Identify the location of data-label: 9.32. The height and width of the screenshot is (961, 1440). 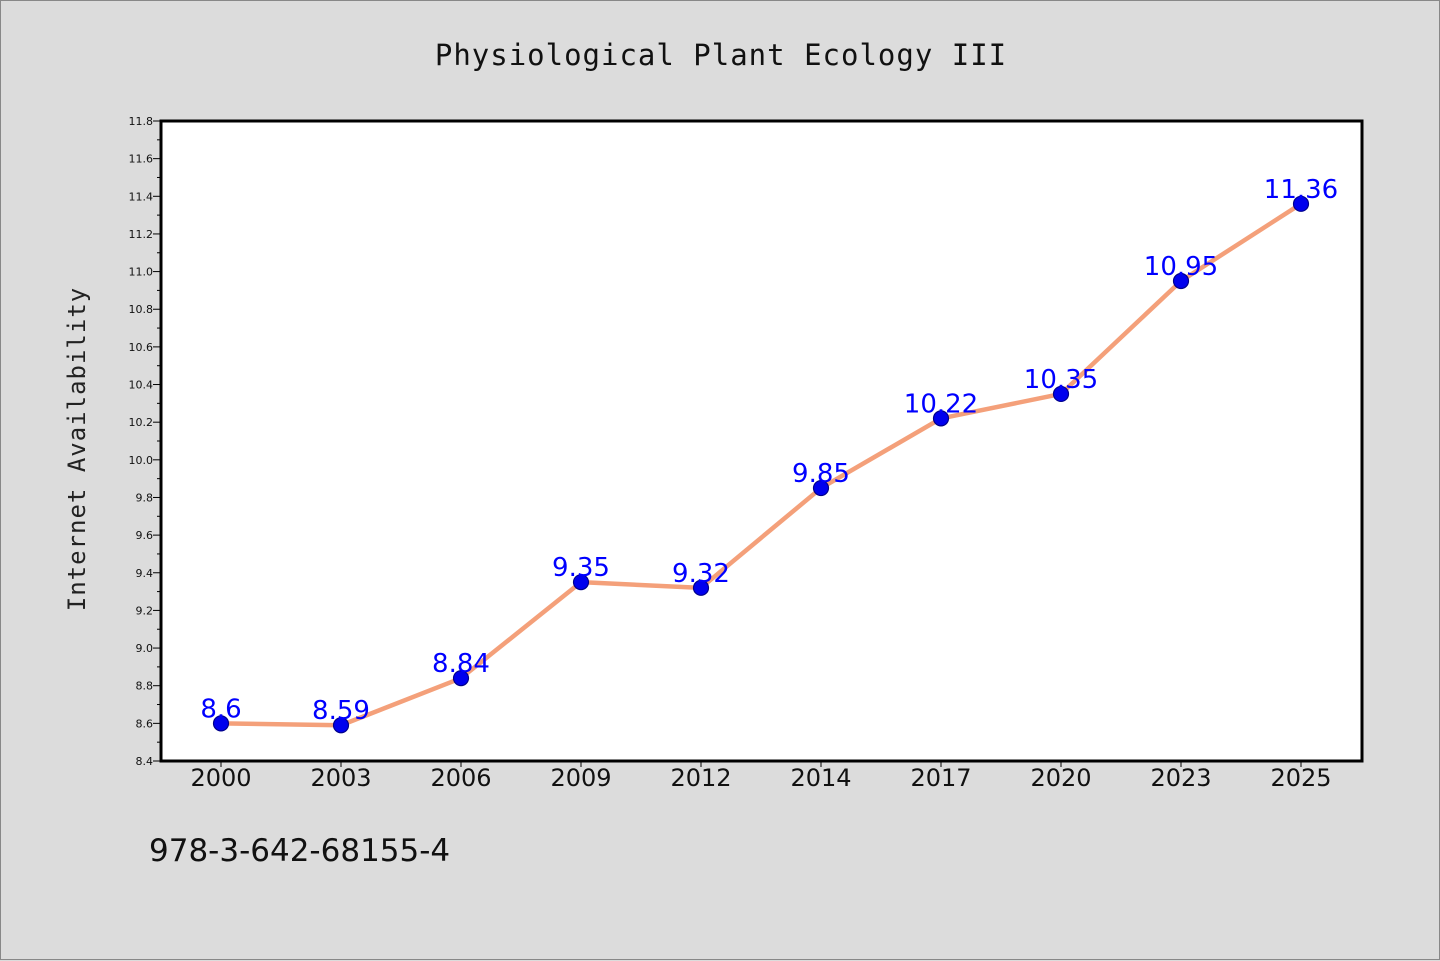
(701, 574).